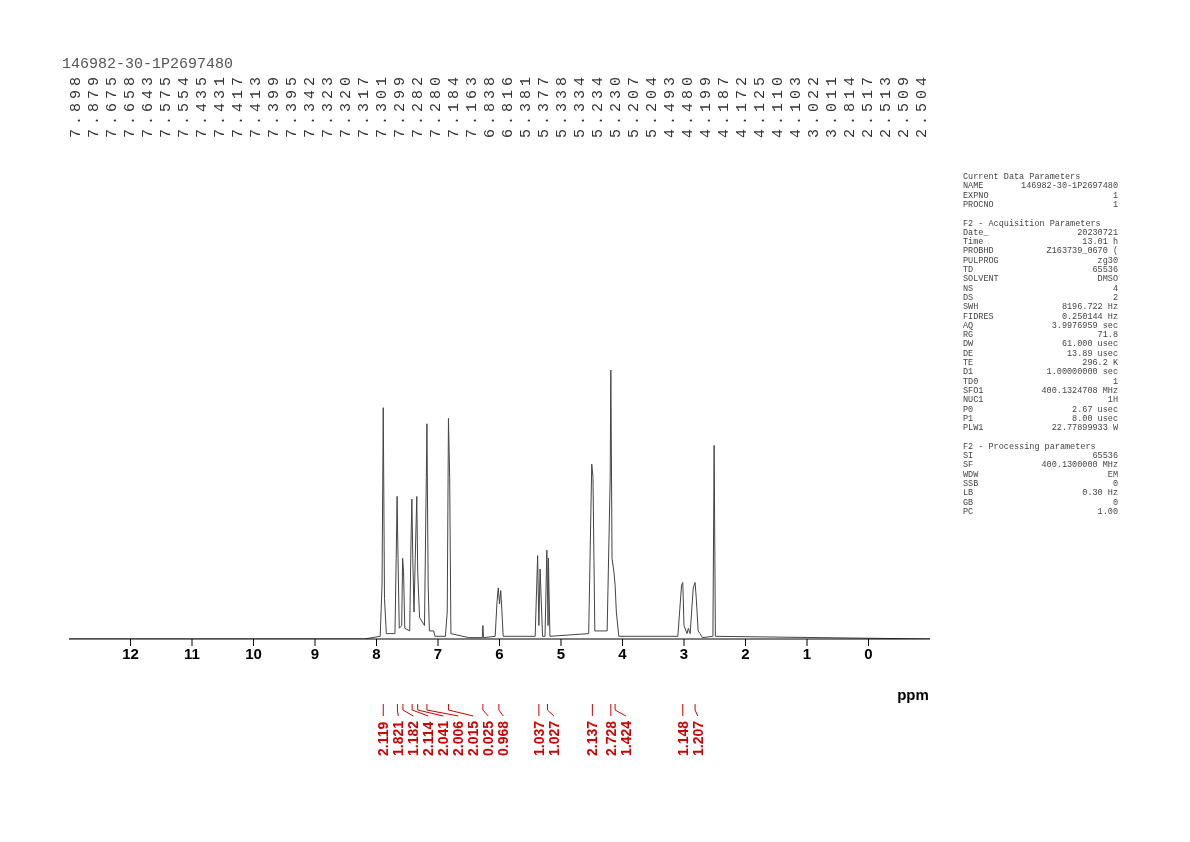 Image resolution: width=1190 pixels, height=842 pixels. I want to click on text: 7.282, so click(418, 105).